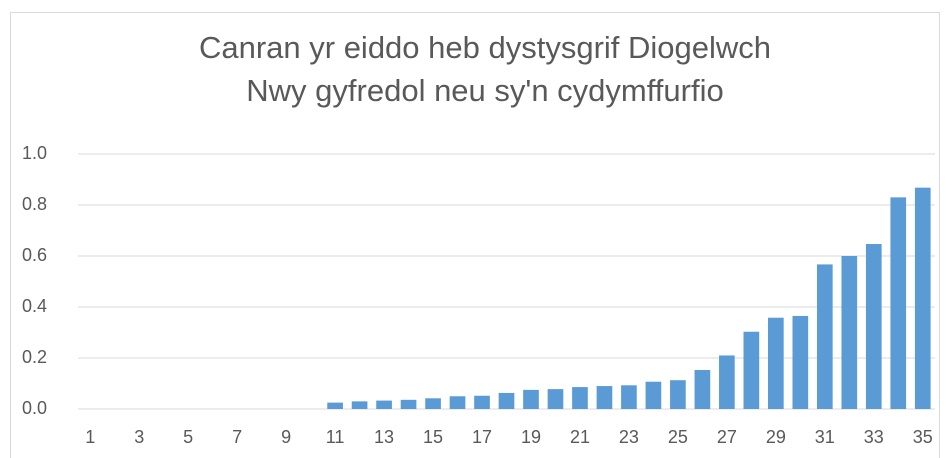 The image size is (949, 458). Describe the element at coordinates (90, 437) in the screenshot. I see `x-tick-label: 1` at that location.